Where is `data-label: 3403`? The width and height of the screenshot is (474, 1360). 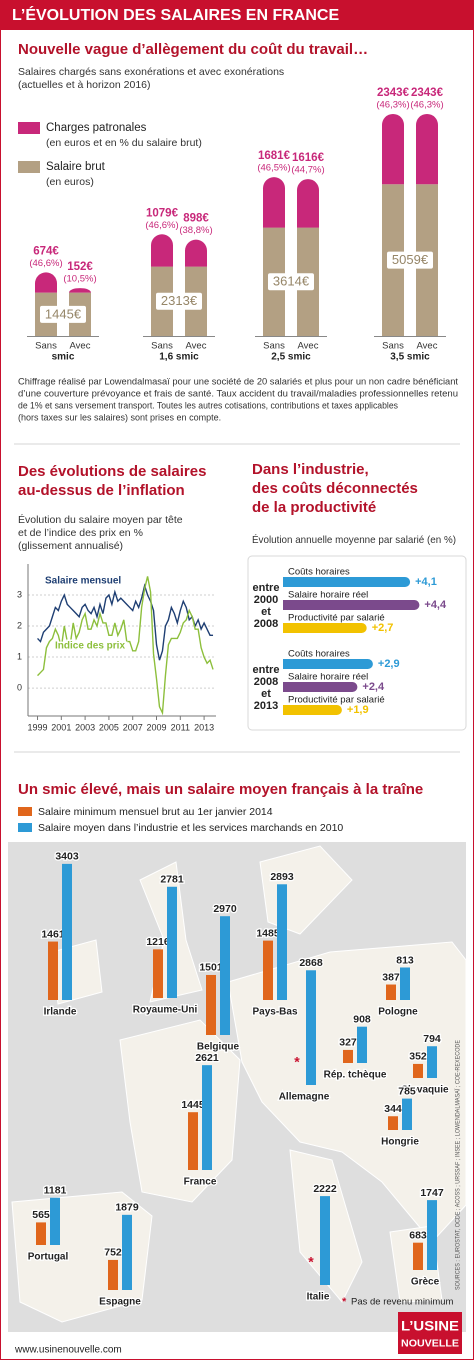 data-label: 3403 is located at coordinates (67, 857).